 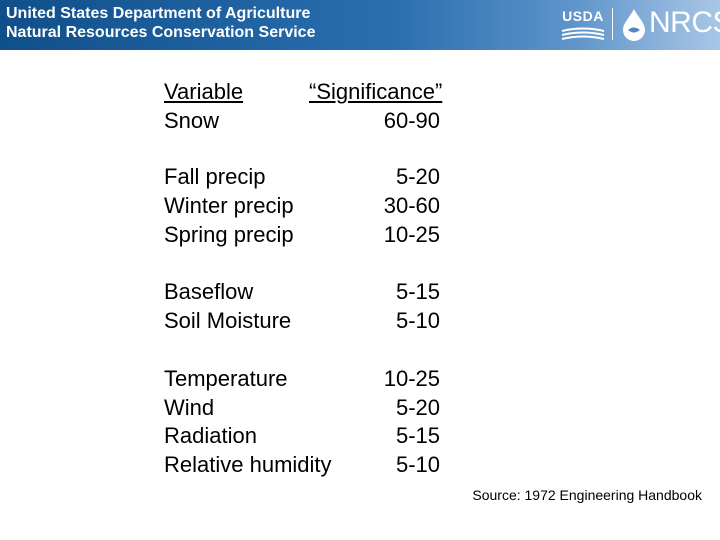 I want to click on row-significance: 60-90, so click(x=411, y=120).